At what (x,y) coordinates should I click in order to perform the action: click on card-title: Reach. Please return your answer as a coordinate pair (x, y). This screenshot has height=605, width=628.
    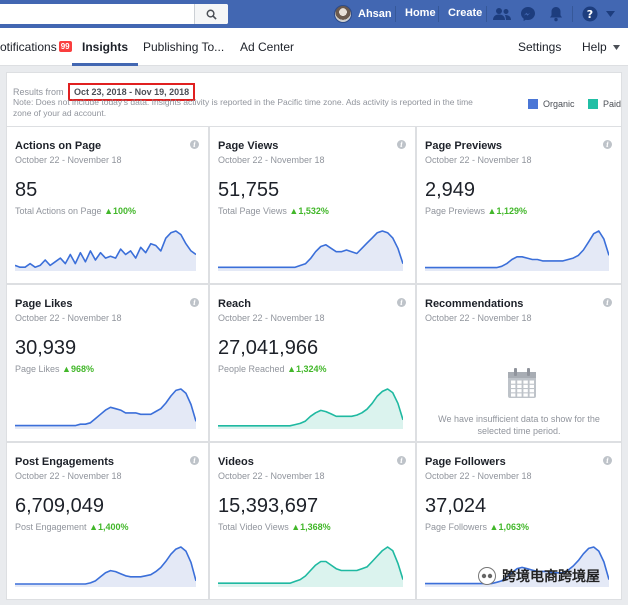
    Looking at the image, I should click on (235, 304).